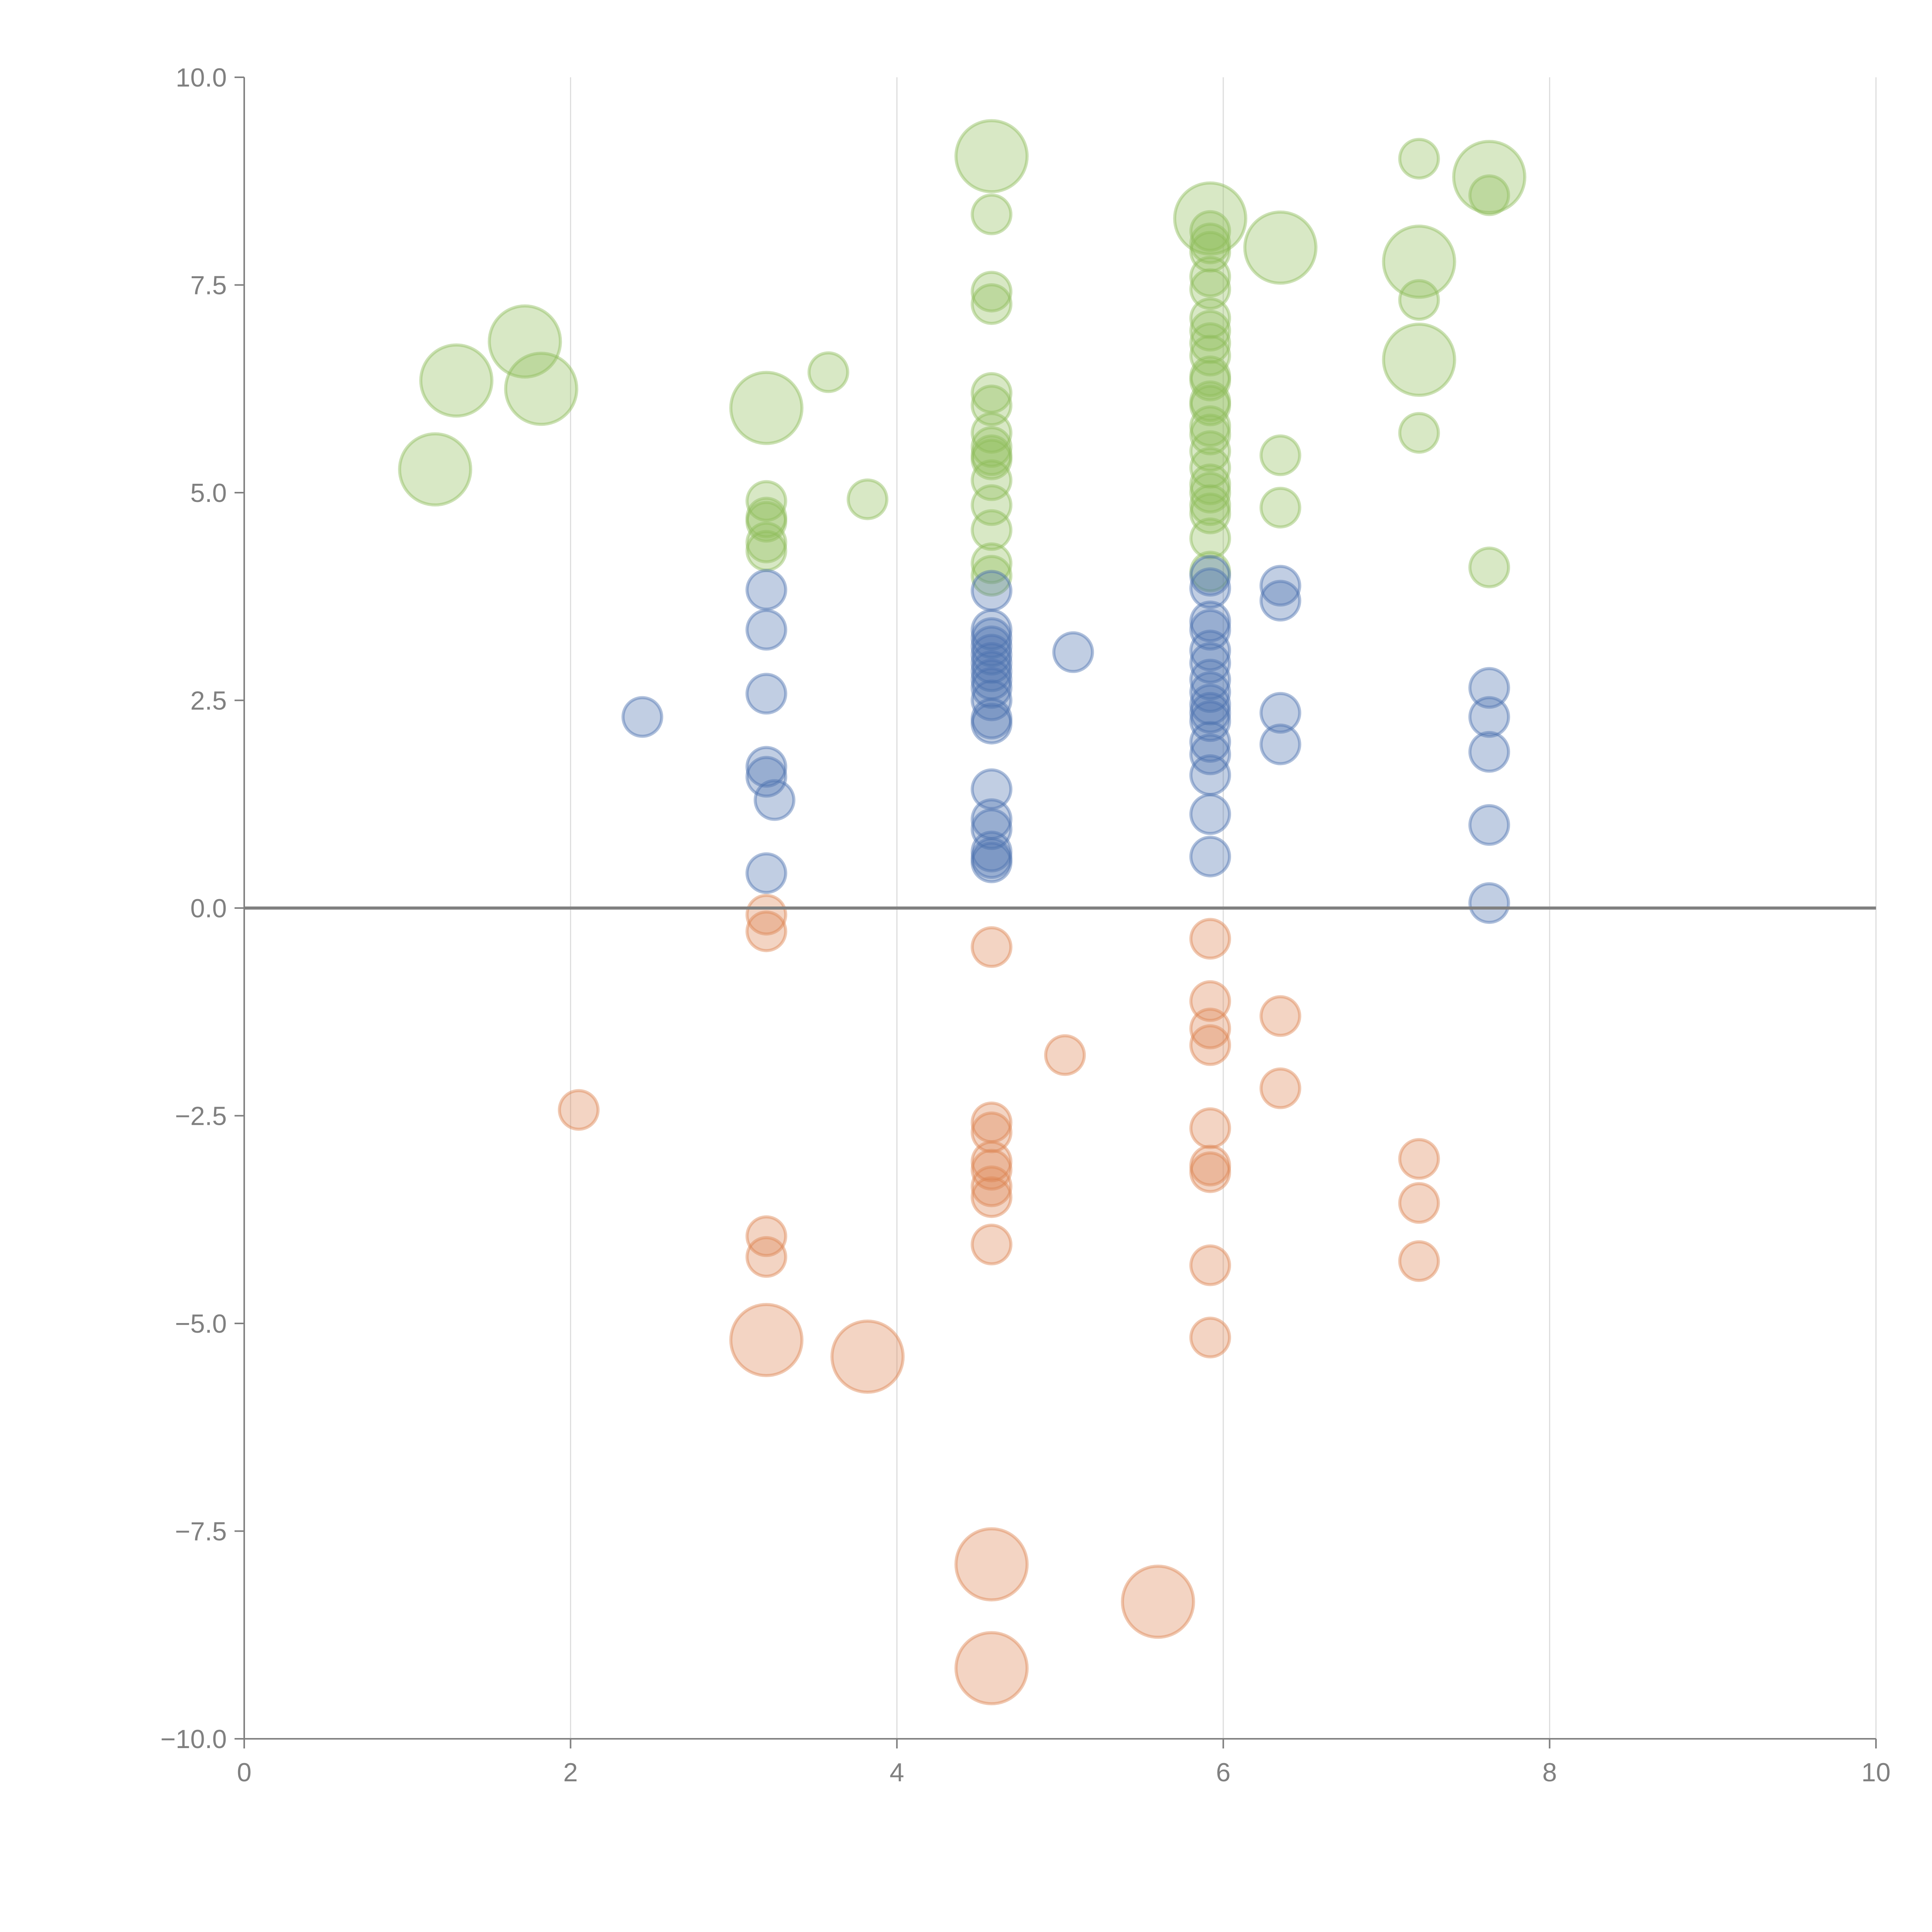 This screenshot has height=1932, width=1932. I want to click on x-tick-label: 0, so click(244, 1772).